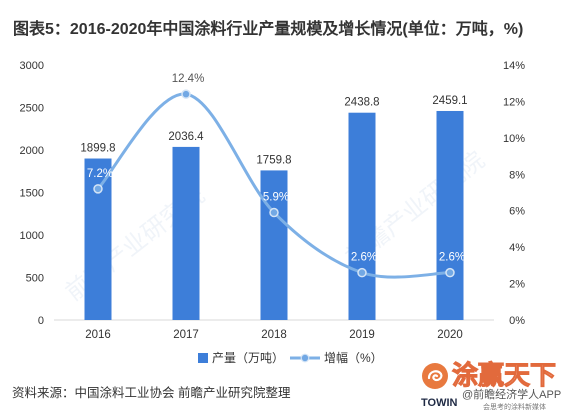 Image resolution: width=568 pixels, height=414 pixels. What do you see at coordinates (517, 321) in the screenshot?
I see `y-right-tick-label: 0%` at bounding box center [517, 321].